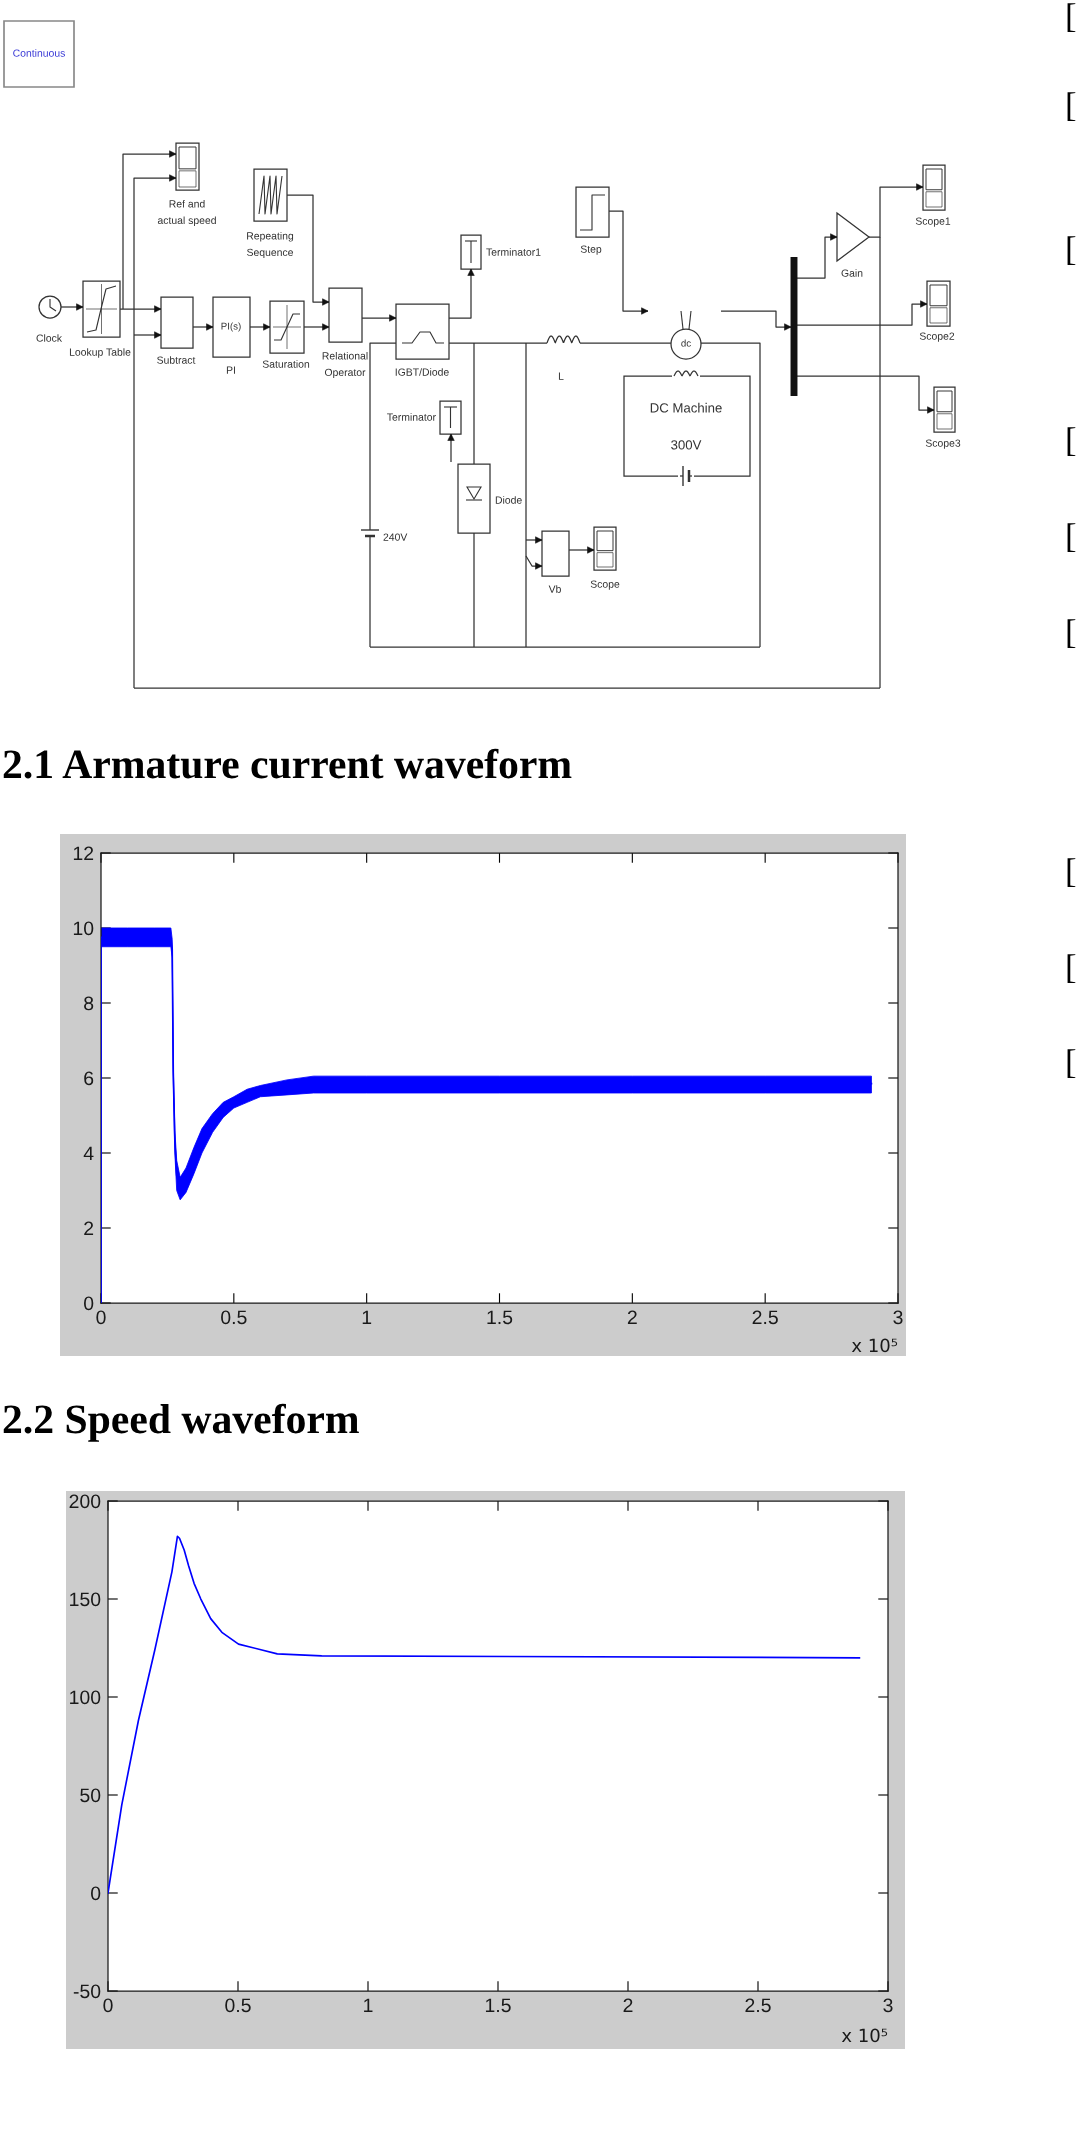 The width and height of the screenshot is (1076, 2138). I want to click on y-tick-label: 12, so click(83, 853).